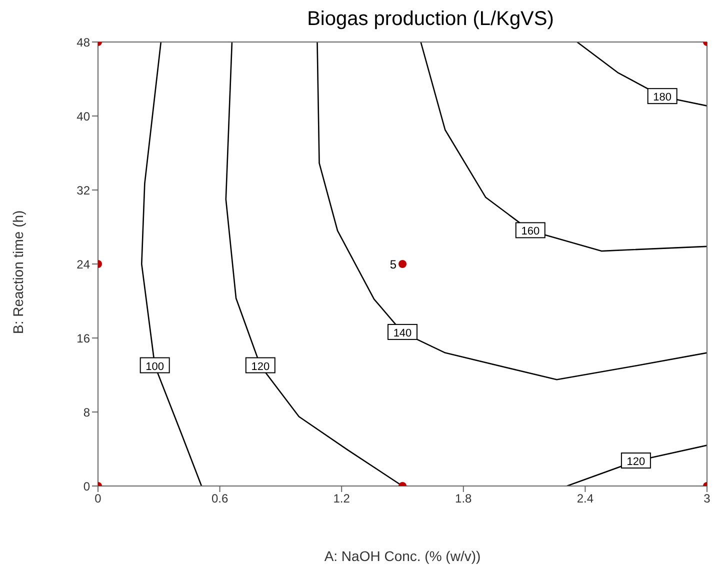 Image resolution: width=728 pixels, height=585 pixels. What do you see at coordinates (86, 412) in the screenshot?
I see `y-tick-label: 8` at bounding box center [86, 412].